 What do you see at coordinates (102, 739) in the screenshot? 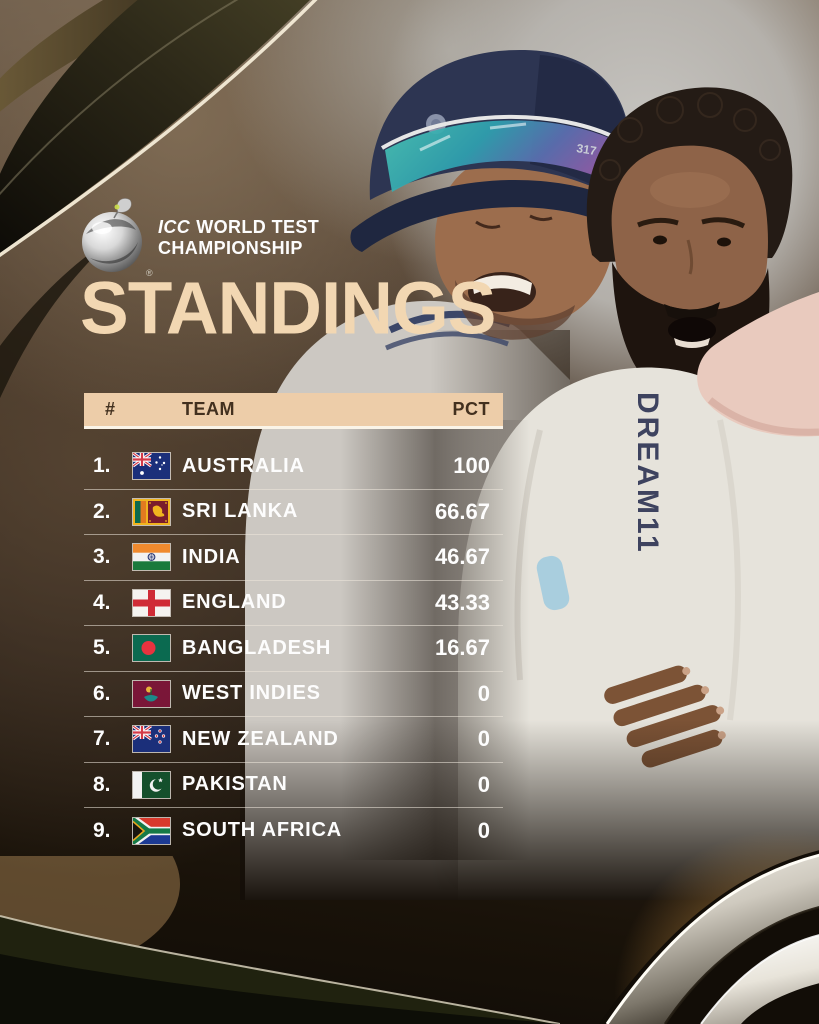
I see `rank-cell: 7.` at bounding box center [102, 739].